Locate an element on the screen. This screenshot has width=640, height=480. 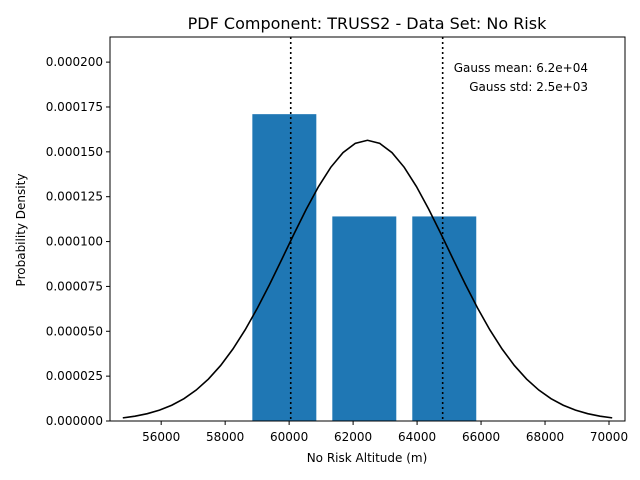
y-tick-label: 0.000025 is located at coordinates (74, 376).